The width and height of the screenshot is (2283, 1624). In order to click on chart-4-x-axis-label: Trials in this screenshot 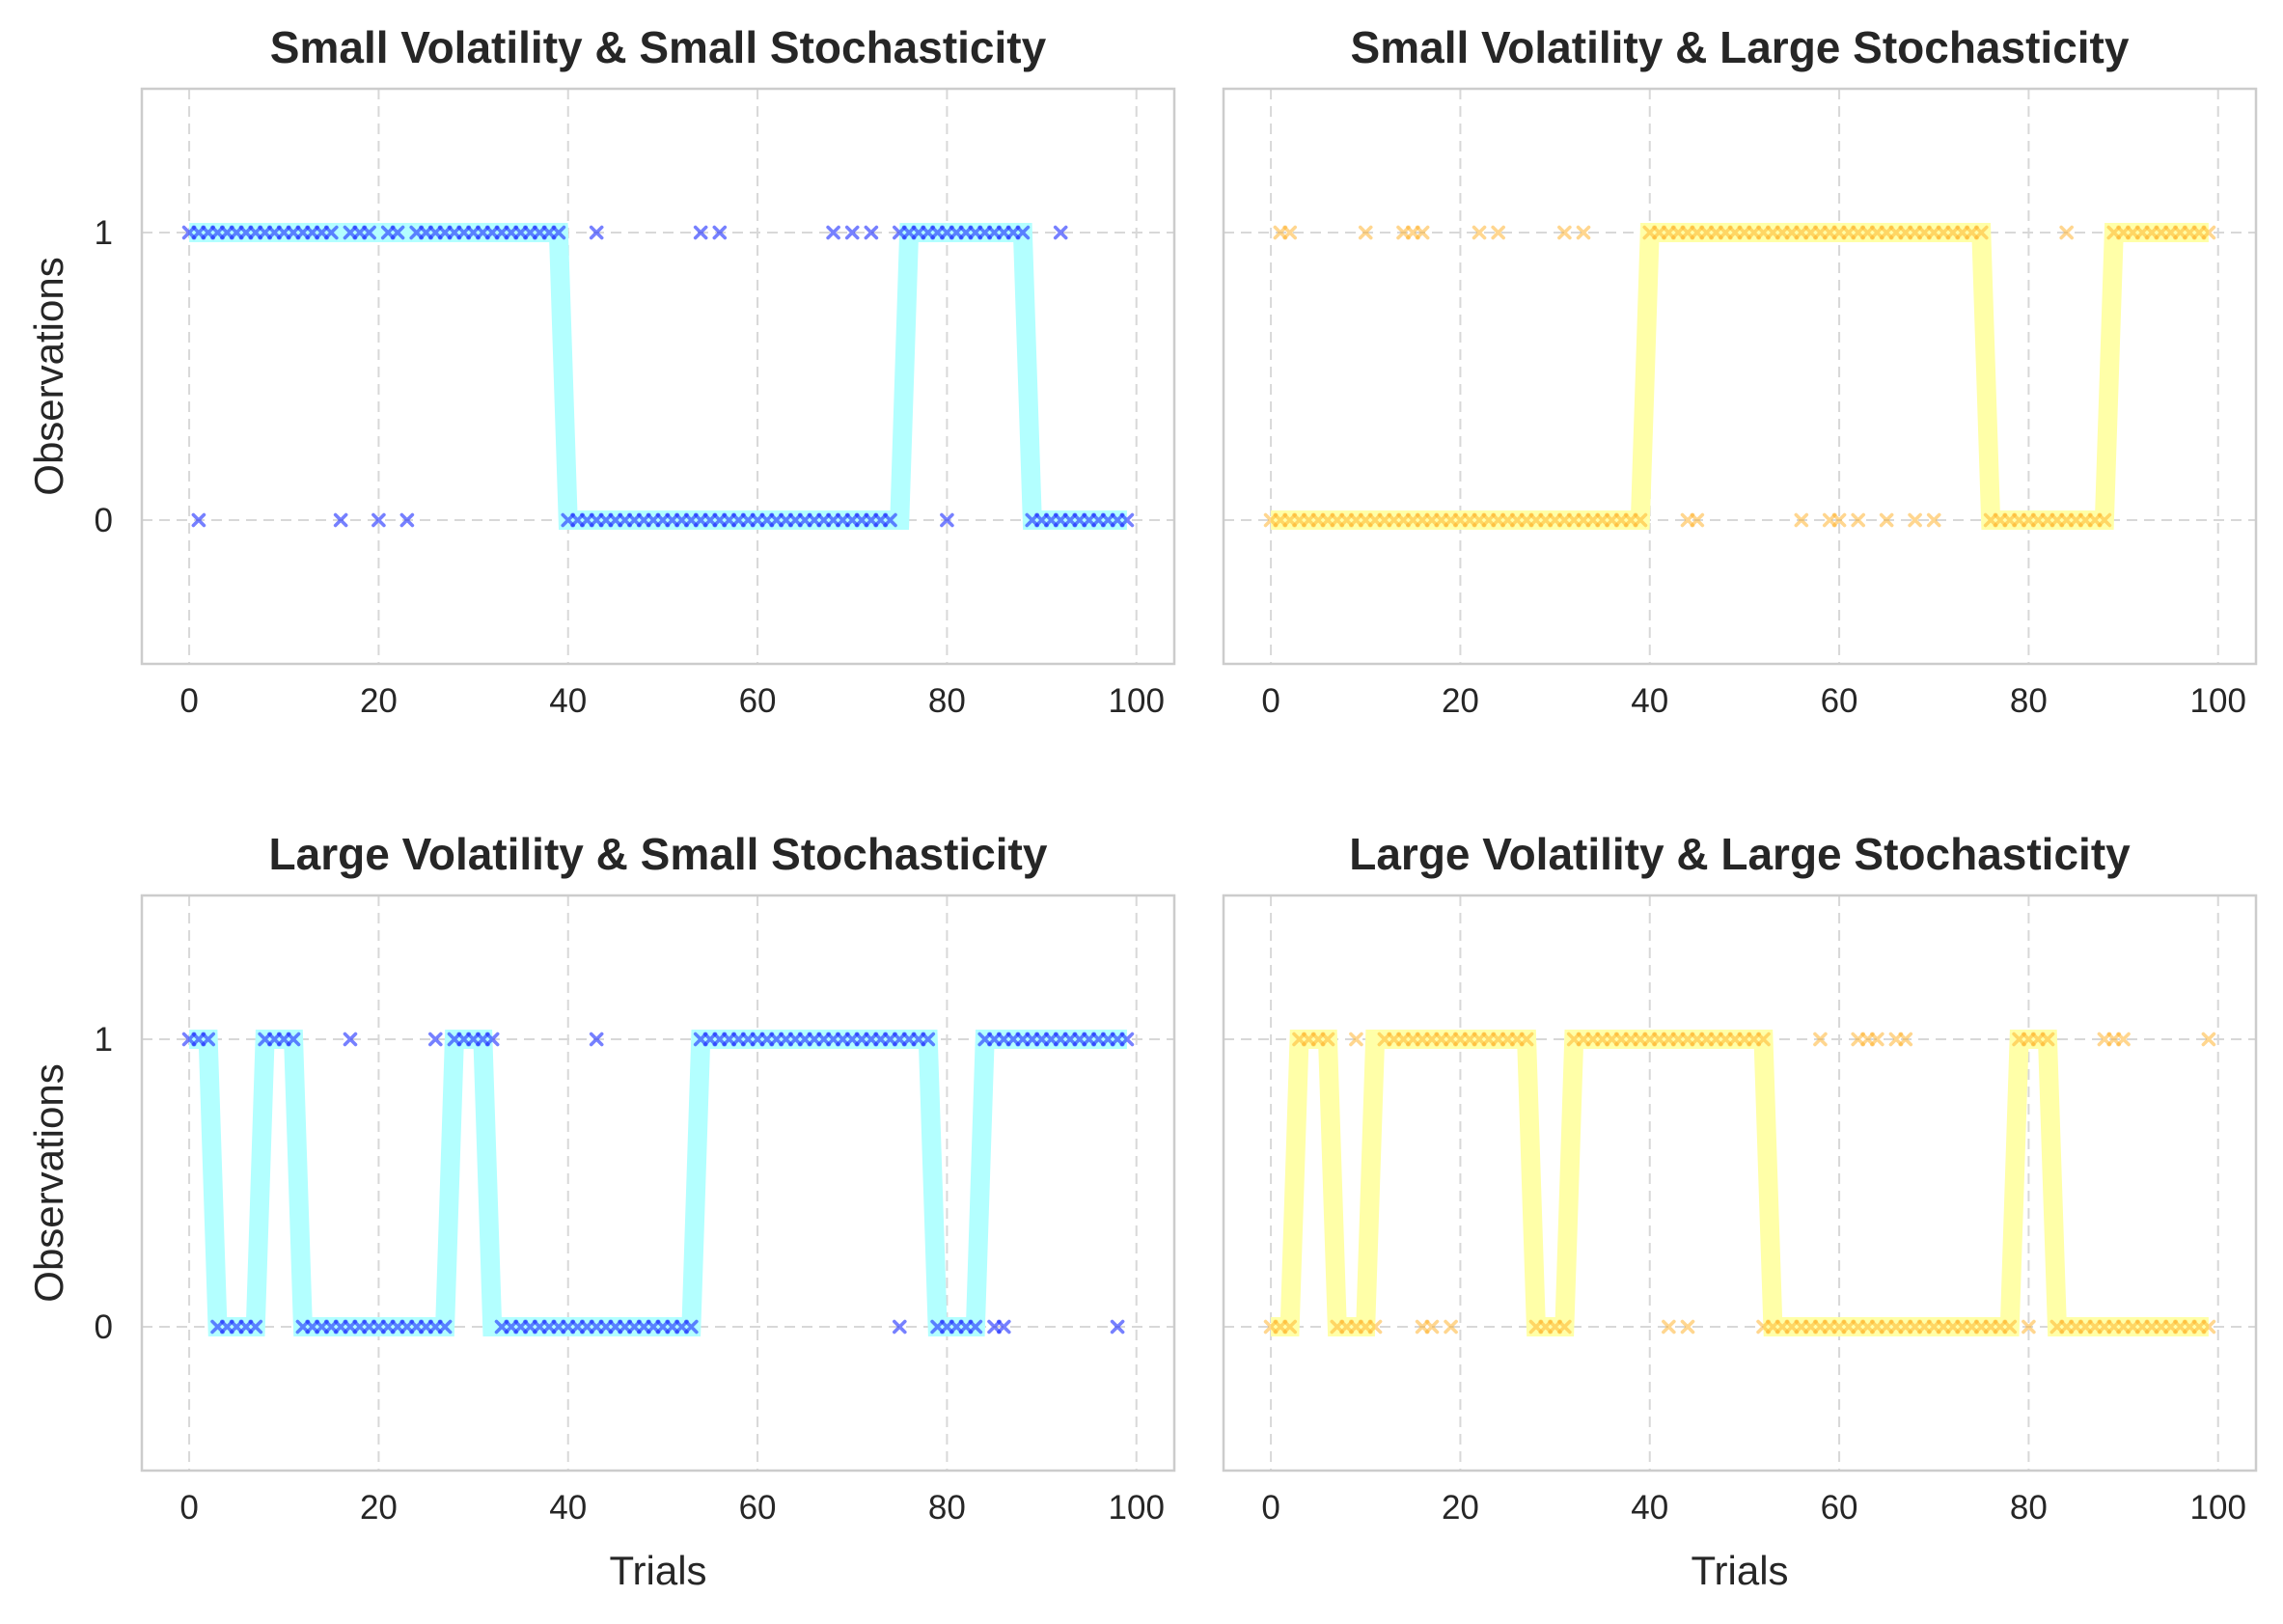, I will do `click(1739, 1570)`.